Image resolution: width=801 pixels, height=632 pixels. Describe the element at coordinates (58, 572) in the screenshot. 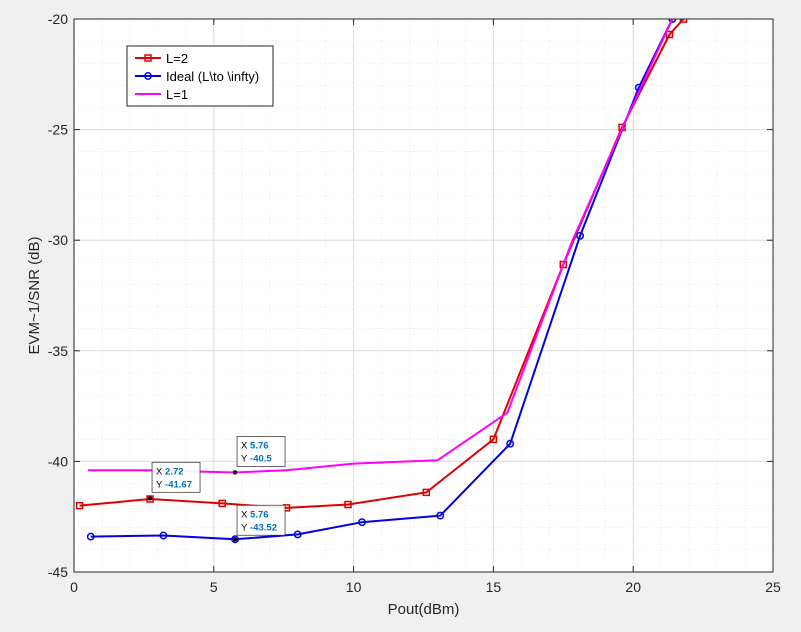

I see `y-tick-label: -45` at that location.